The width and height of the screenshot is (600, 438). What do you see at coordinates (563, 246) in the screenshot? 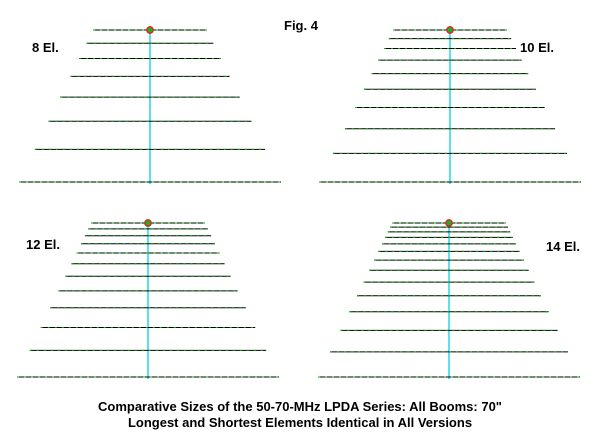
I see `panel-label-14-elements: 14 El.` at bounding box center [563, 246].